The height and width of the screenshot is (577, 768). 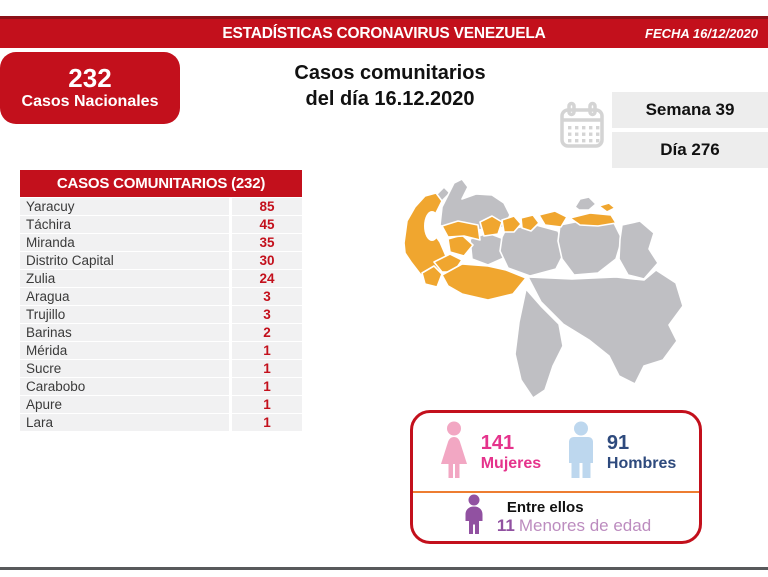 What do you see at coordinates (581, 452) in the screenshot?
I see `male-icon` at bounding box center [581, 452].